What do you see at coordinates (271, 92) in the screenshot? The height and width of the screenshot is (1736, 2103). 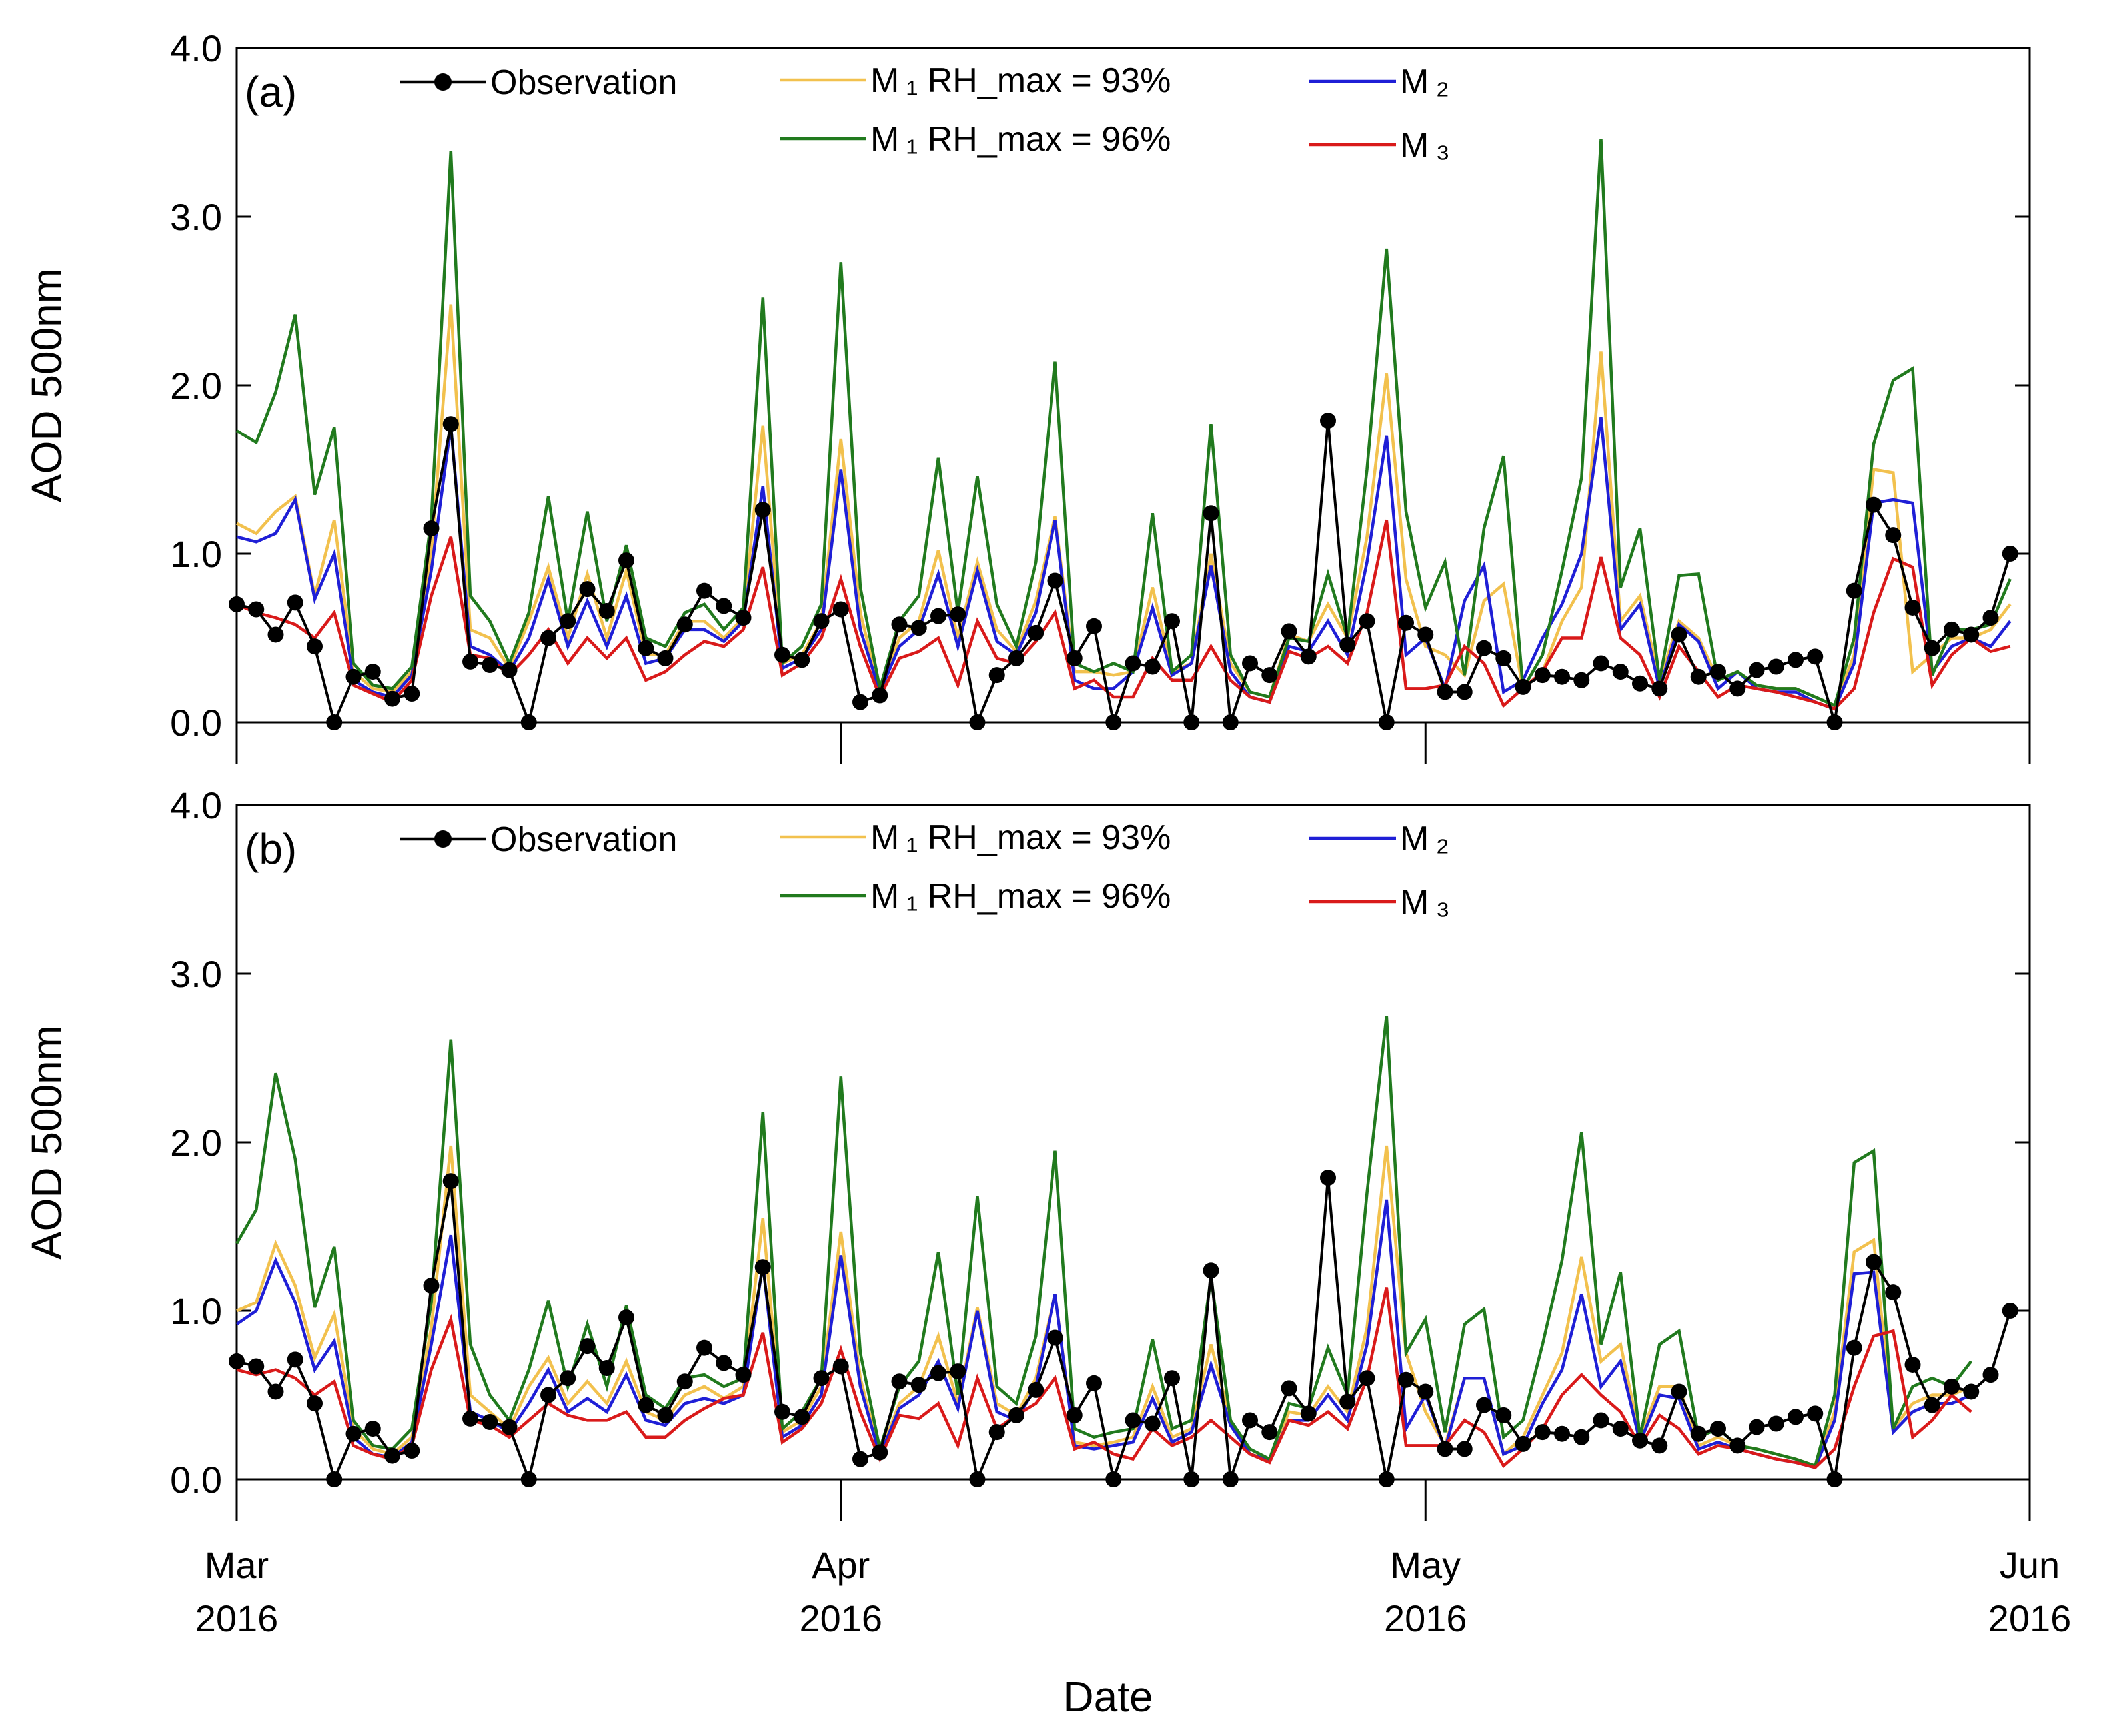 I see `panel-label: (a)` at bounding box center [271, 92].